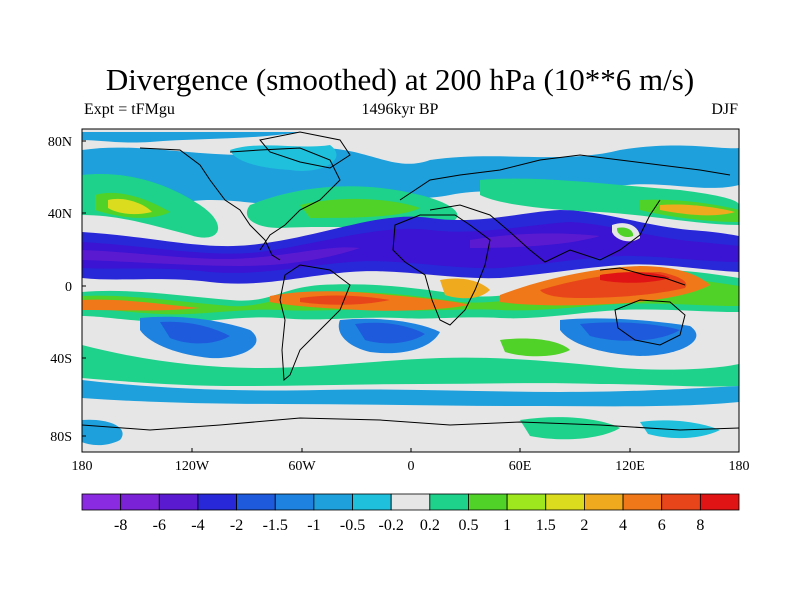  Describe the element at coordinates (546, 525) in the screenshot. I see `colorbar-label: 1.5` at that location.